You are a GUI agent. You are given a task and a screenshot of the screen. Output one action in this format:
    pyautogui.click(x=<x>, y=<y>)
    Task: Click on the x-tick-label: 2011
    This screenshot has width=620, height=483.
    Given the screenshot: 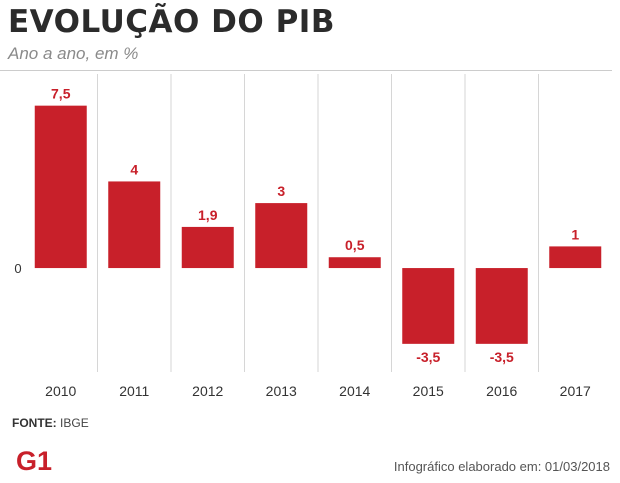 What is the action you would take?
    pyautogui.click(x=134, y=391)
    